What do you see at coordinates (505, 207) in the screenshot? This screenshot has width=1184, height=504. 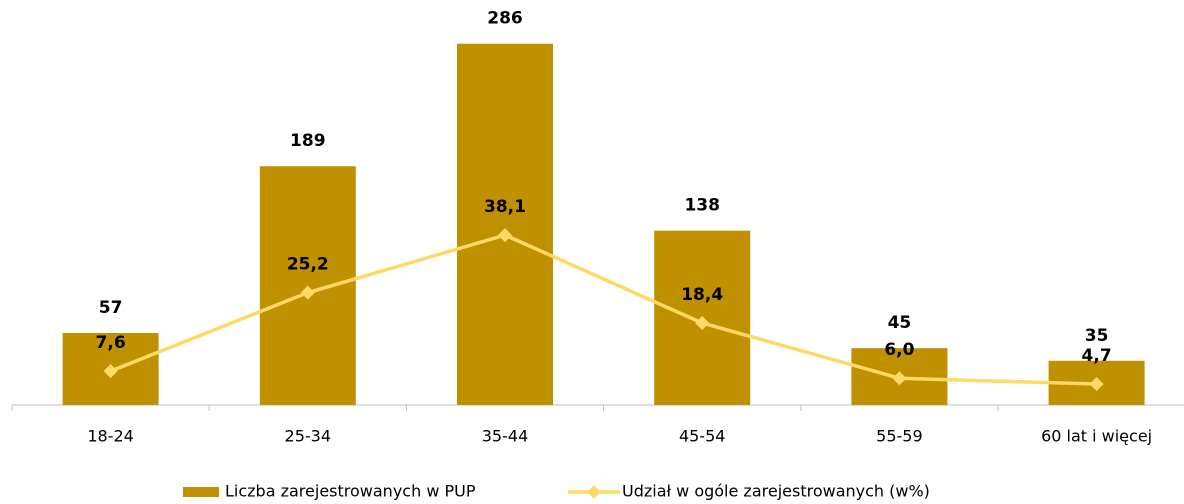 I see `data-label: 38,1` at bounding box center [505, 207].